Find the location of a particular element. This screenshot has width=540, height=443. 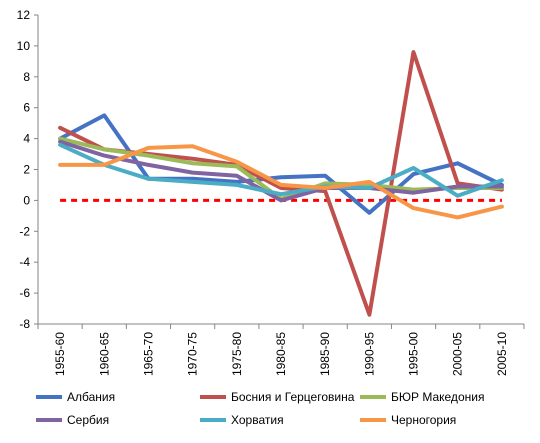

legend-label-1: Албания is located at coordinates (91, 397).